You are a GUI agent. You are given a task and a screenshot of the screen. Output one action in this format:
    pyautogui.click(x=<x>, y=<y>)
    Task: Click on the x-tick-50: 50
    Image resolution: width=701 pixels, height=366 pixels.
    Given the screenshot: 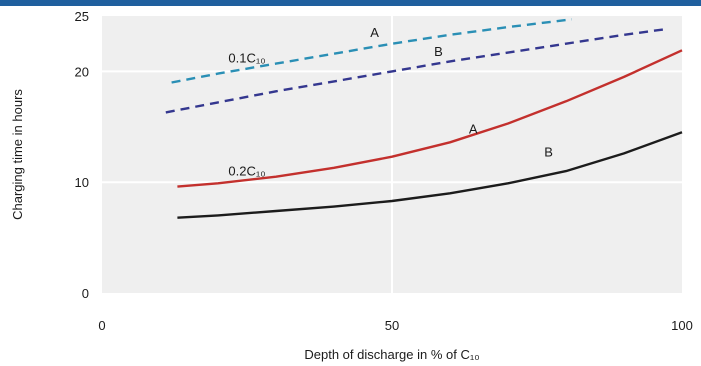 What is the action you would take?
    pyautogui.click(x=392, y=325)
    